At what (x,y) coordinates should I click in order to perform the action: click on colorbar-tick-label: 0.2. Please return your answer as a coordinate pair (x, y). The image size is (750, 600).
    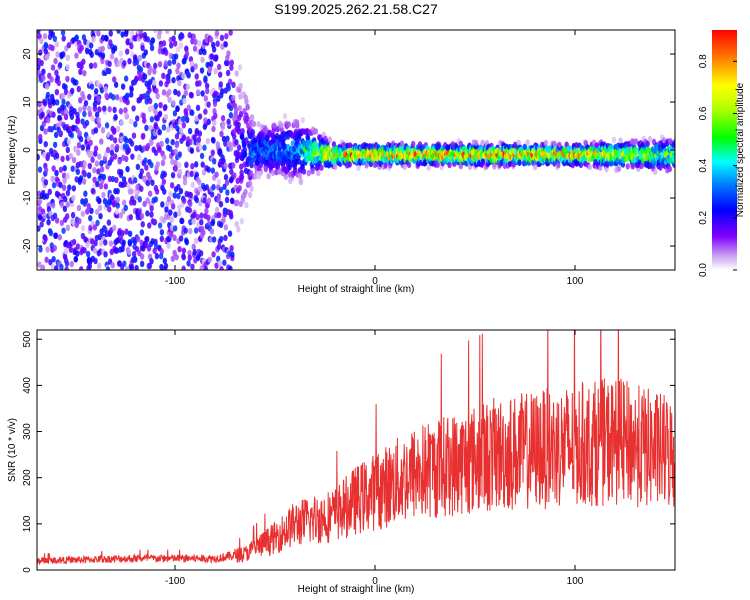
    Looking at the image, I should click on (703, 217).